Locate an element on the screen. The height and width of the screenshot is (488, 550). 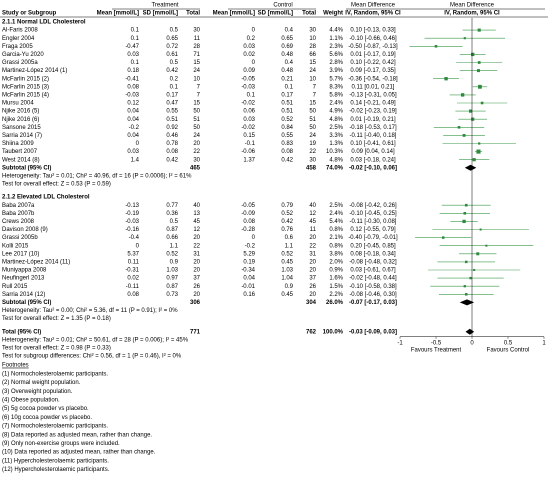
cell-c-mean: 0.04 is located at coordinates (249, 279).